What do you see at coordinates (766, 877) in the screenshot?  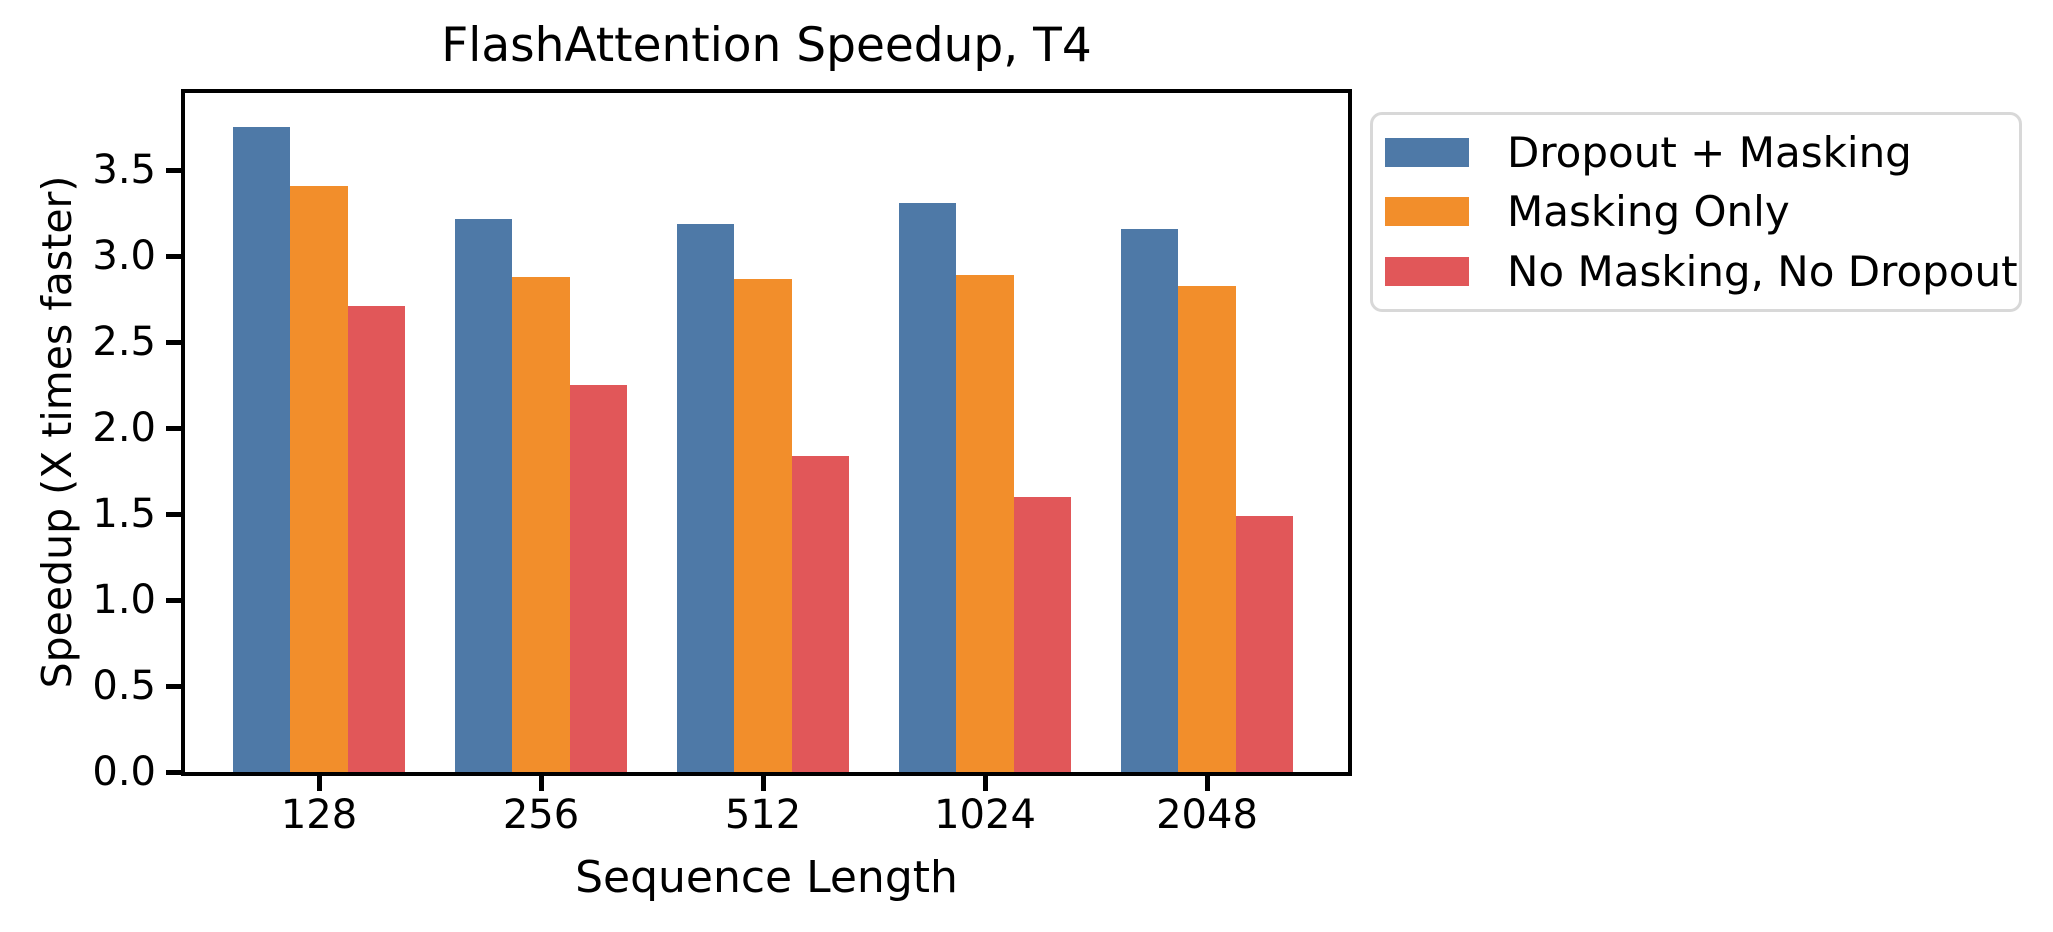 I see `x-axis-label: Sequence Length` at bounding box center [766, 877].